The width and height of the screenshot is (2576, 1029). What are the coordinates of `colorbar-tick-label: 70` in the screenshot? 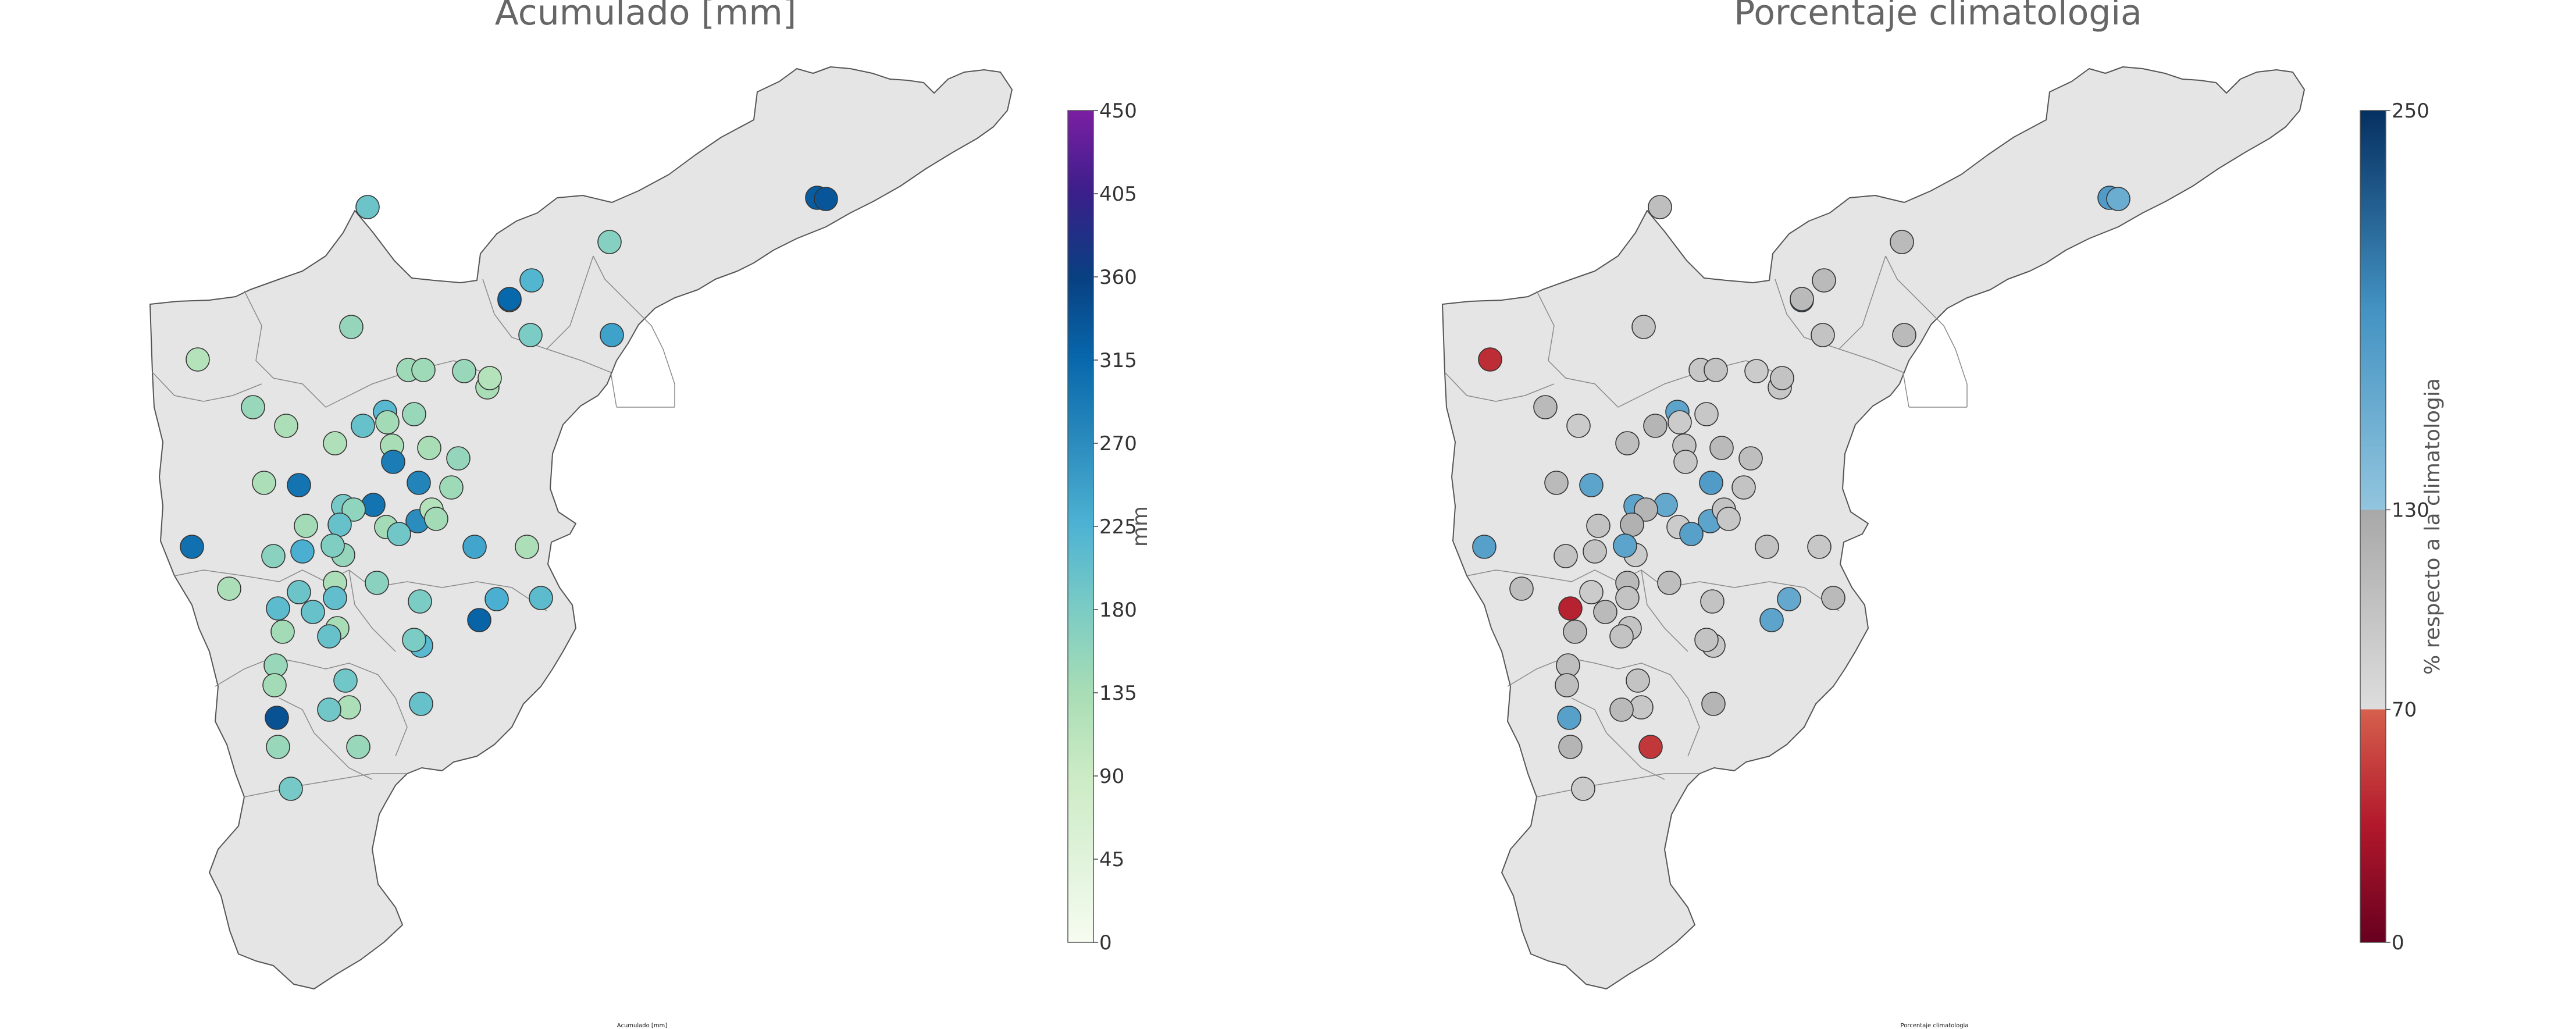 It's located at (2404, 711).